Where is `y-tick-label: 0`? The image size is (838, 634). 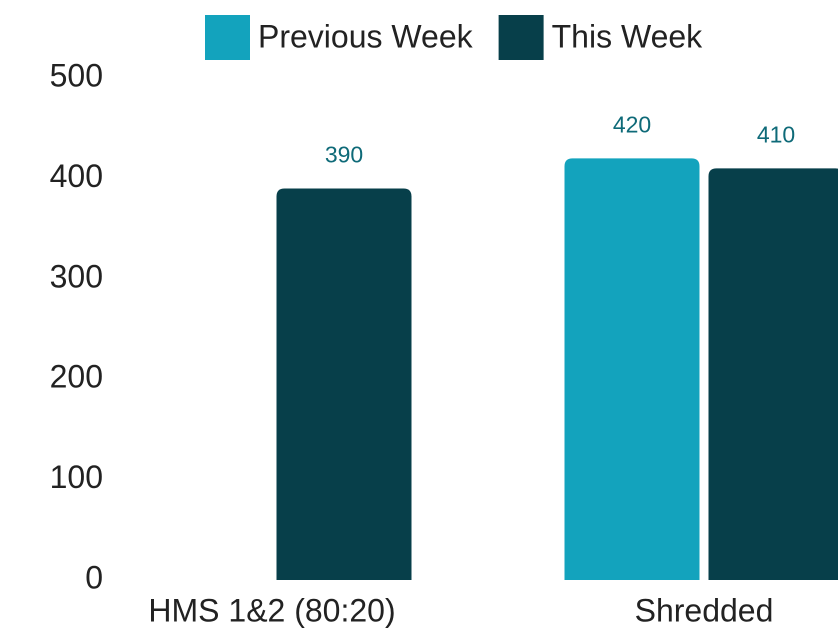 y-tick-label: 0 is located at coordinates (94, 577).